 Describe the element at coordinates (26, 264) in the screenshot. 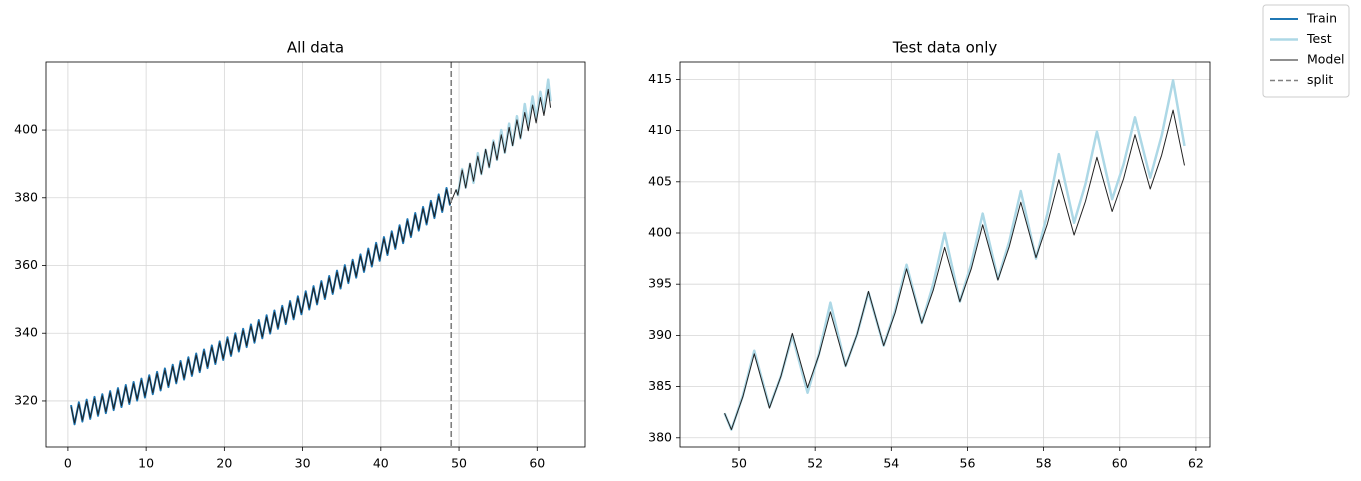

I see `y-tick-label: 360` at that location.